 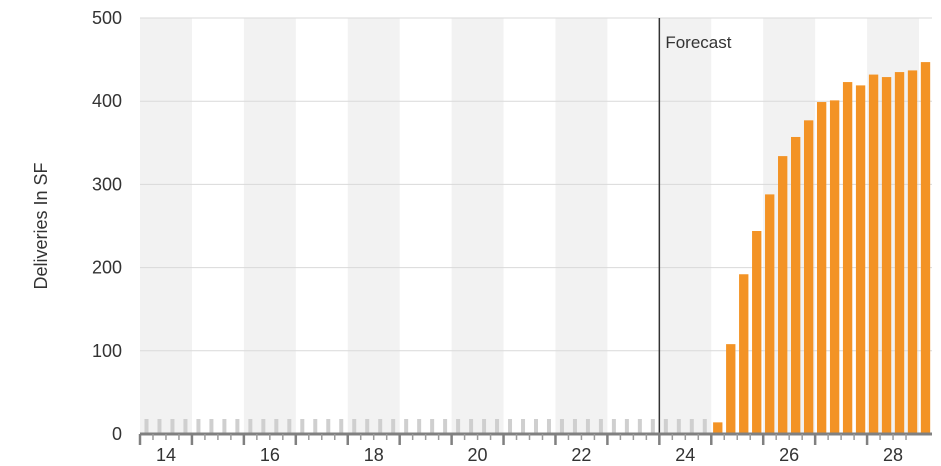 What do you see at coordinates (166, 455) in the screenshot?
I see `x-tick-label: 14` at bounding box center [166, 455].